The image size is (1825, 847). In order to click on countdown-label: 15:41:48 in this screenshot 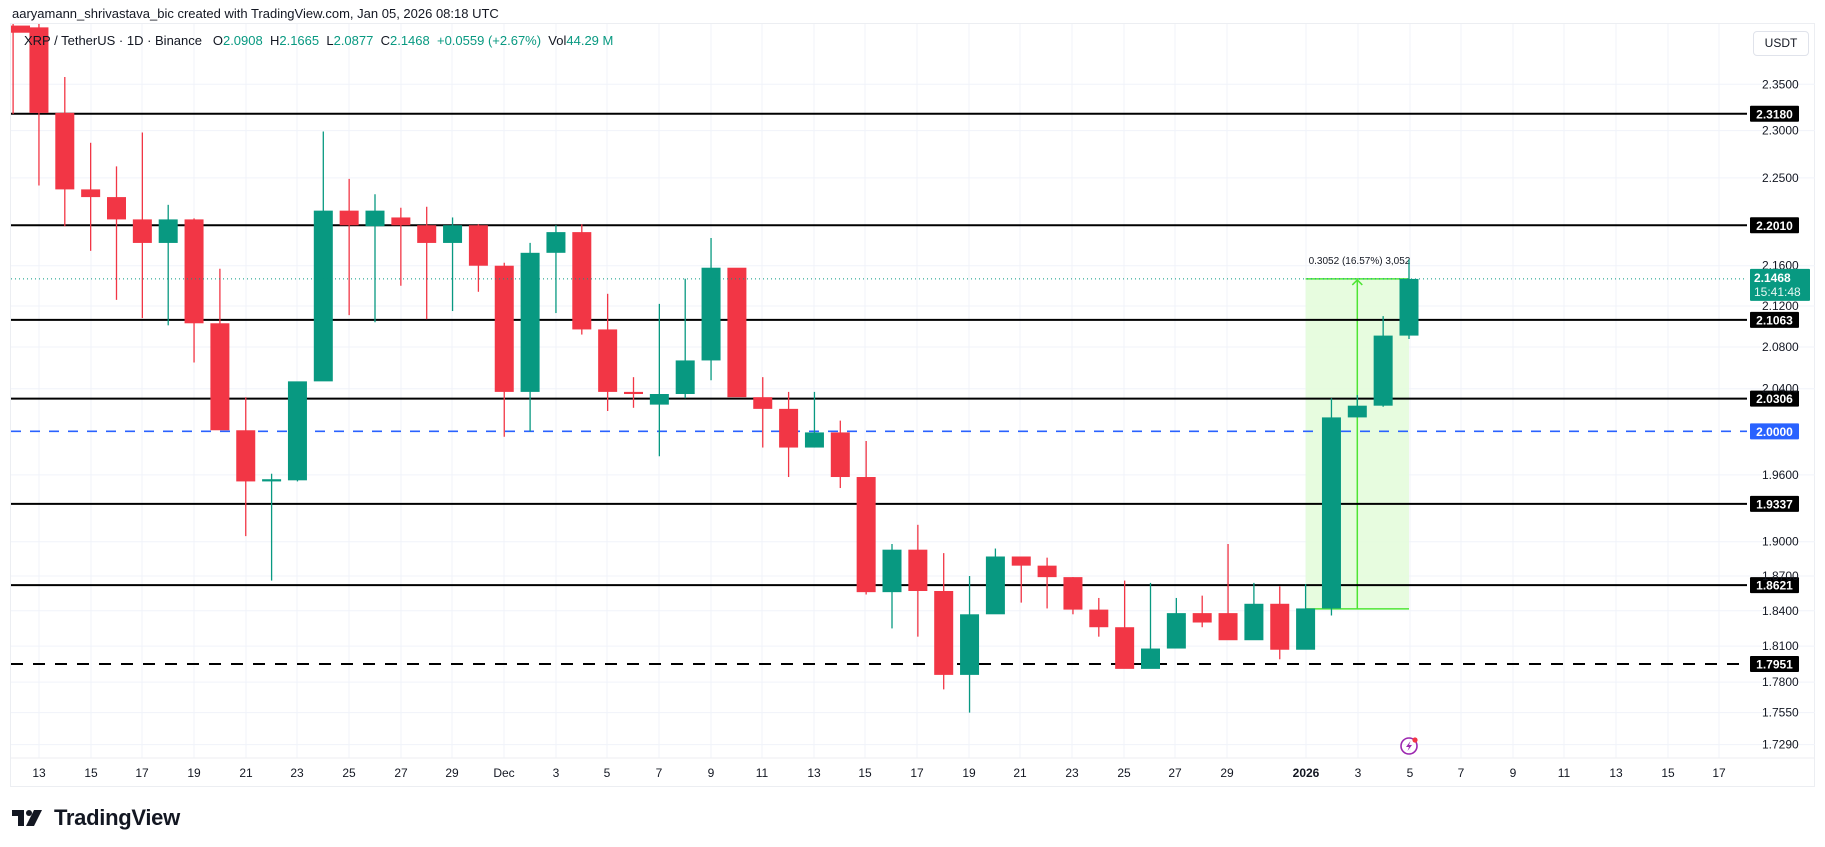, I will do `click(1777, 292)`.